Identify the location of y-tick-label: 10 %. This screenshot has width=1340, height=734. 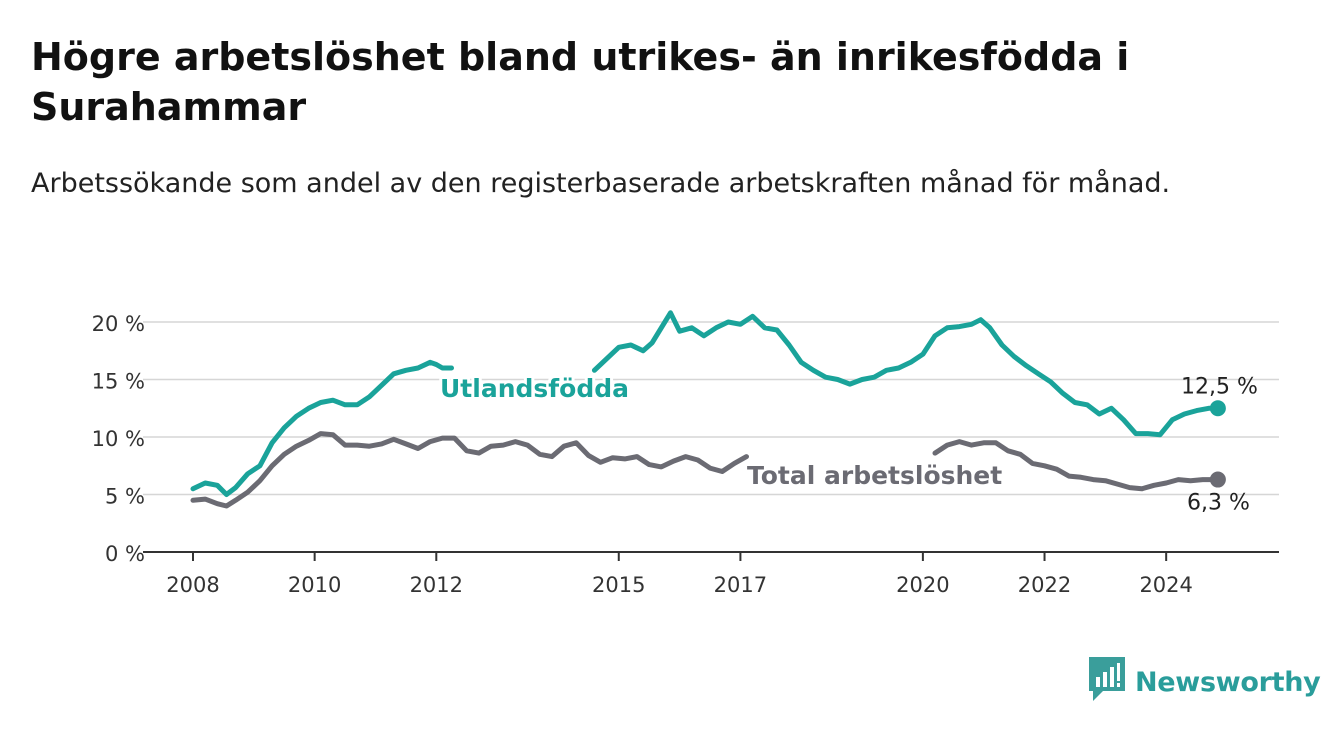
(118, 439).